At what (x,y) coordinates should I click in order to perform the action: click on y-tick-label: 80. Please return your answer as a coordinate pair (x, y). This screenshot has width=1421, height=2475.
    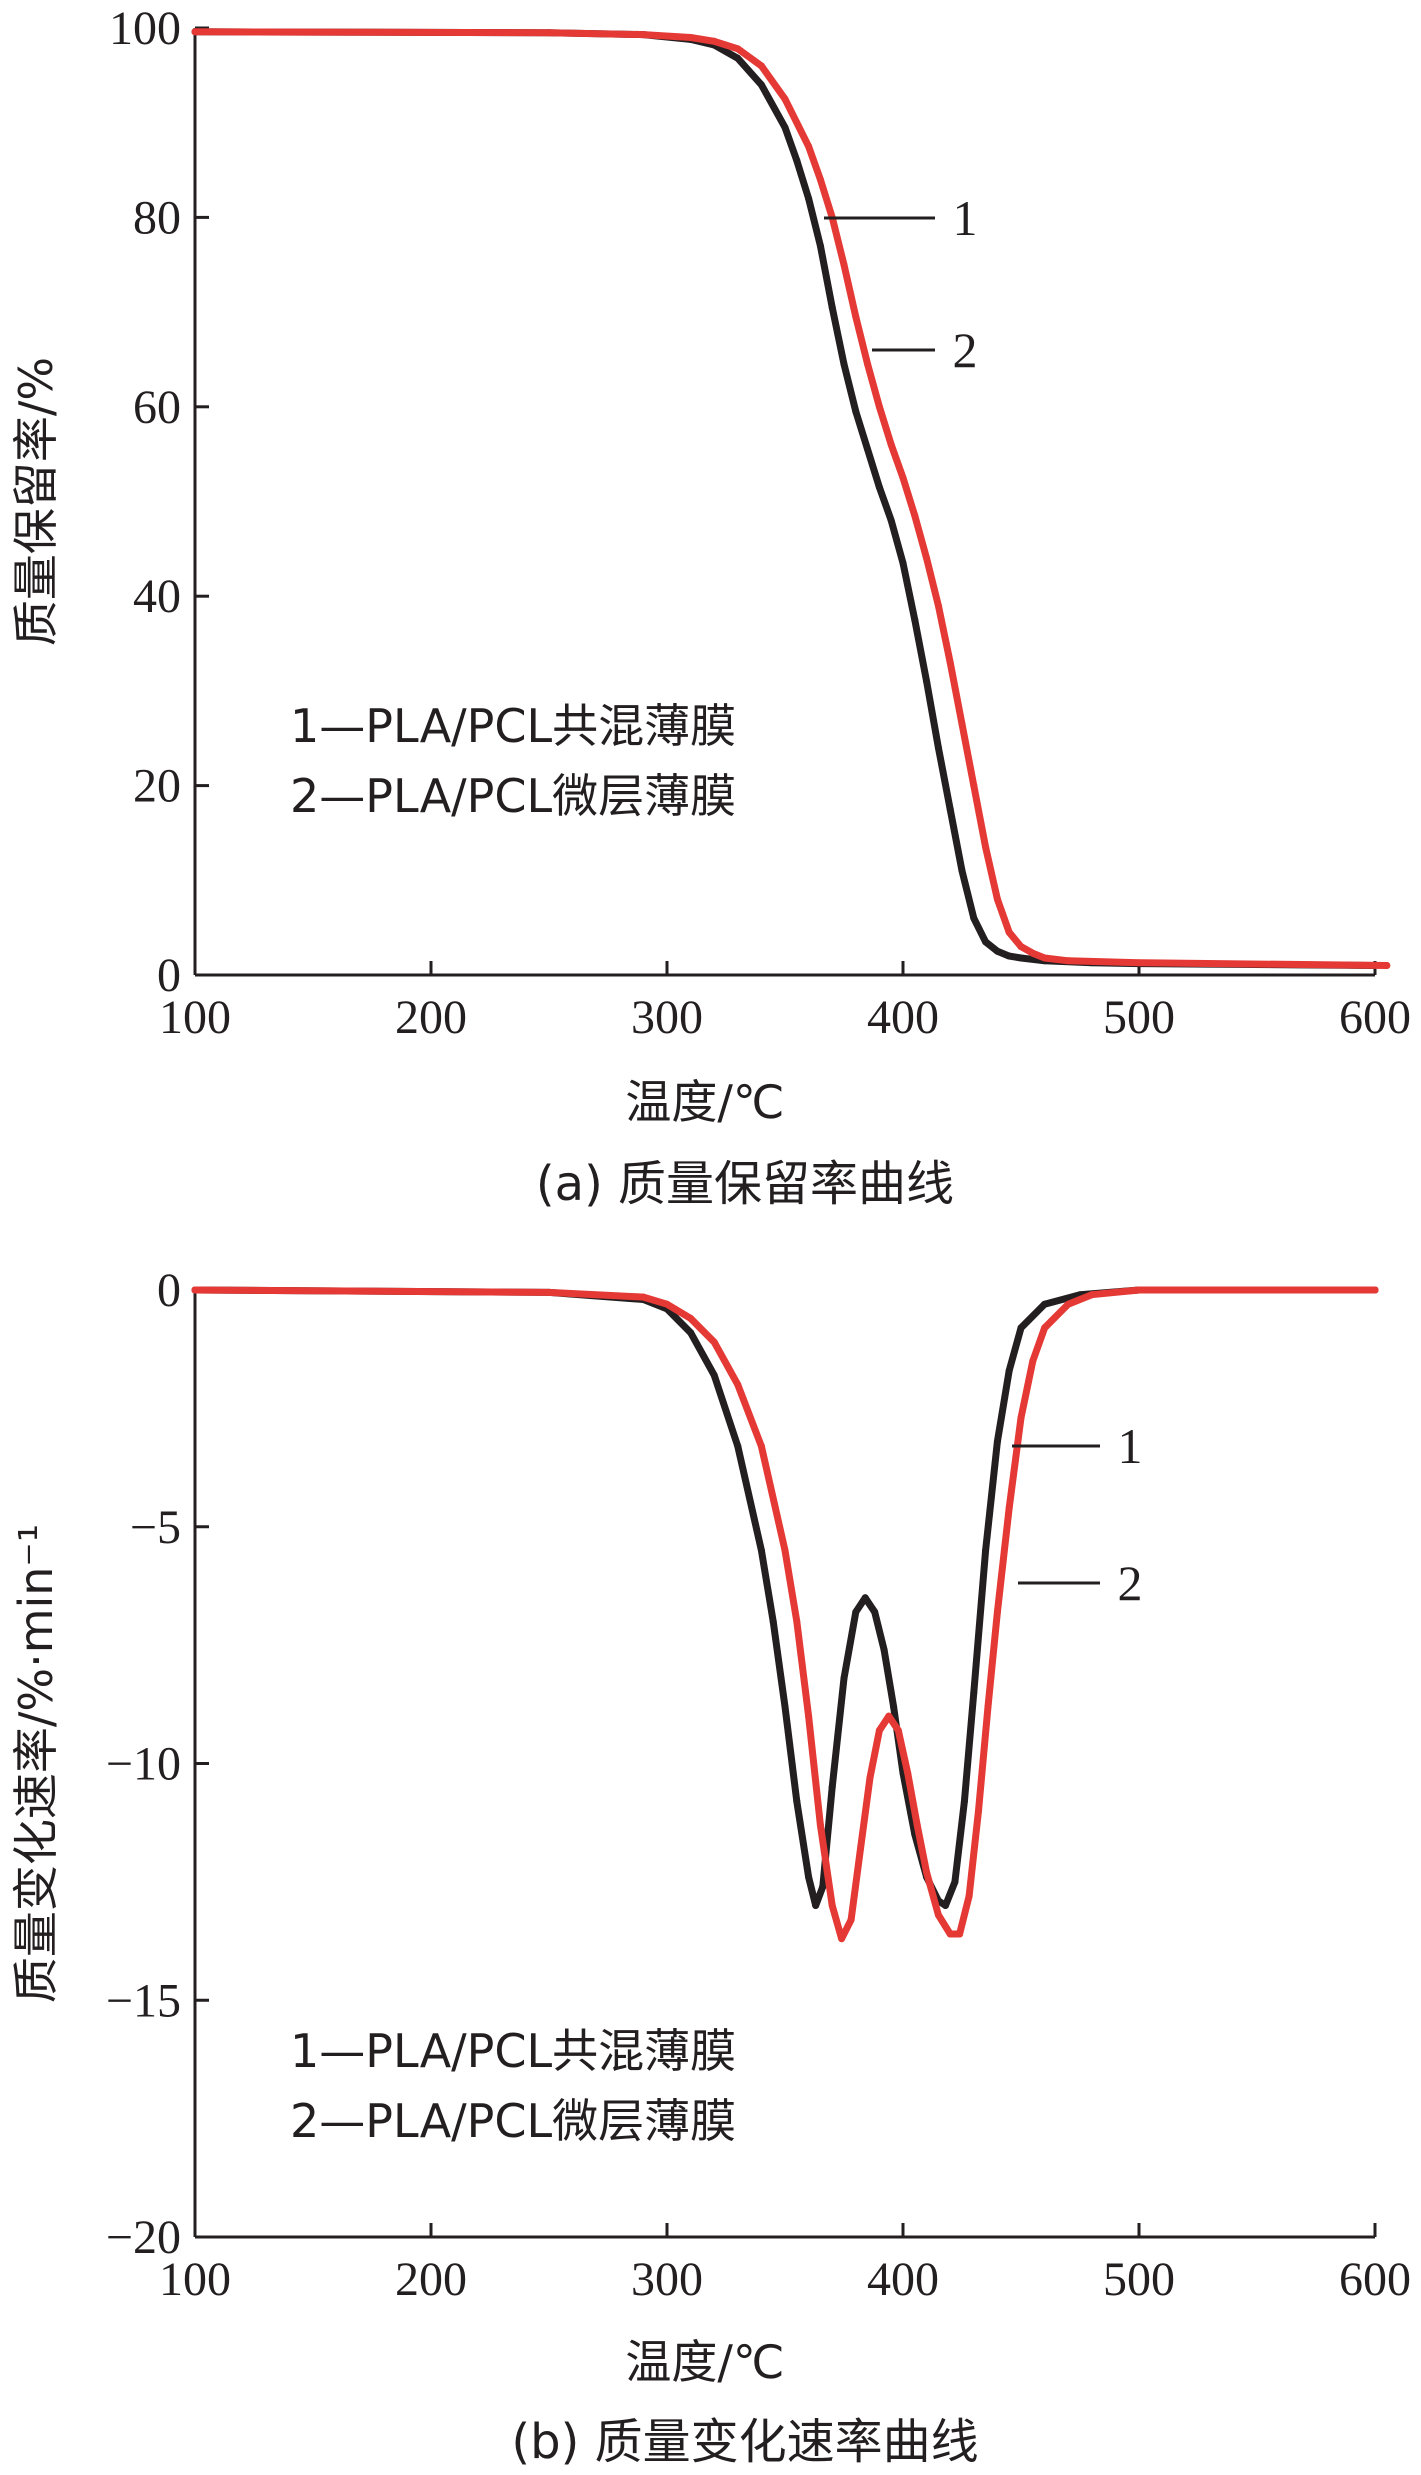
    Looking at the image, I should click on (157, 217).